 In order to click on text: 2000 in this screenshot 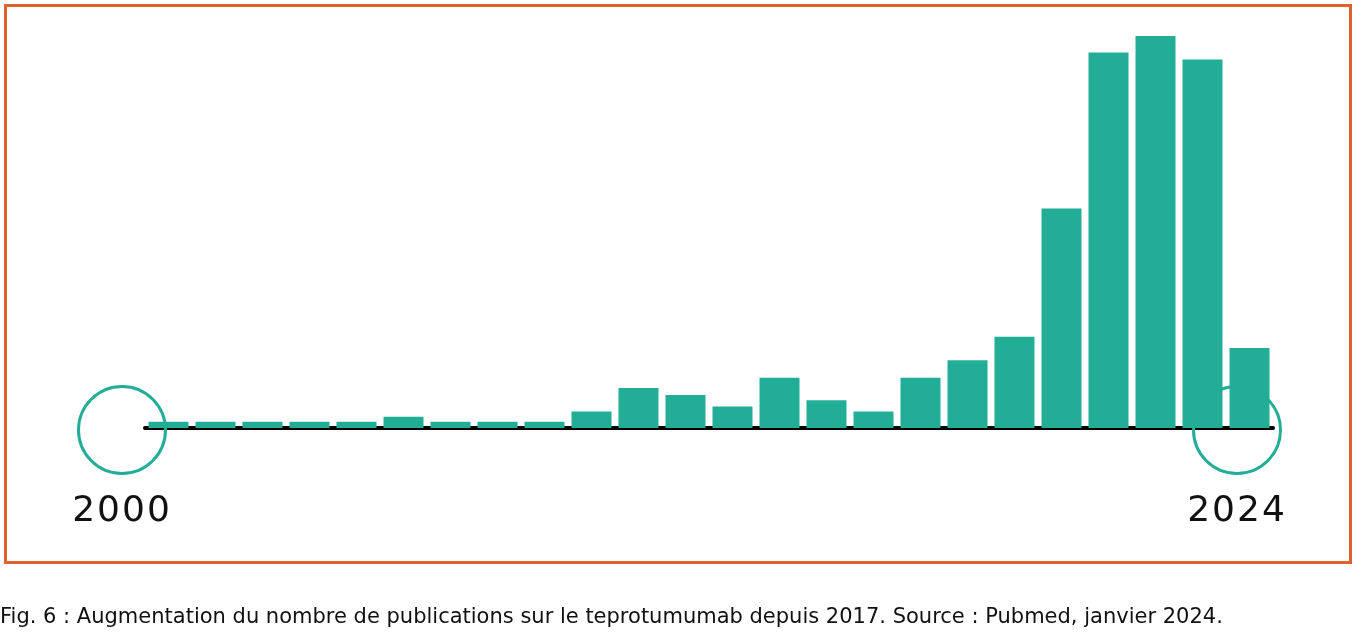, I will do `click(122, 508)`.